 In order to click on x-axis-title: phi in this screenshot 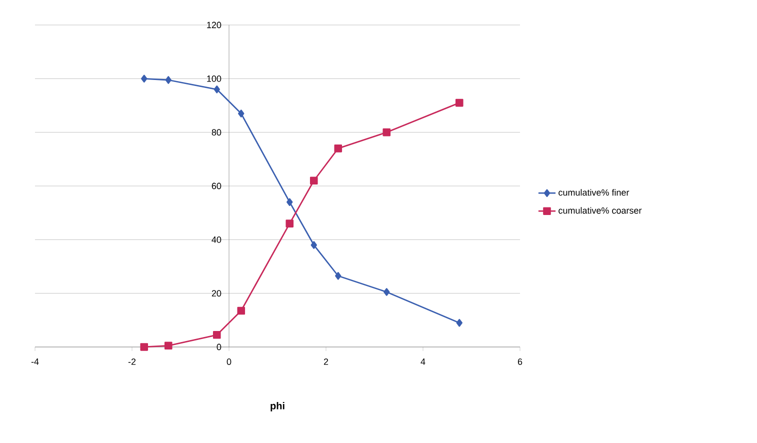, I will do `click(277, 407)`.